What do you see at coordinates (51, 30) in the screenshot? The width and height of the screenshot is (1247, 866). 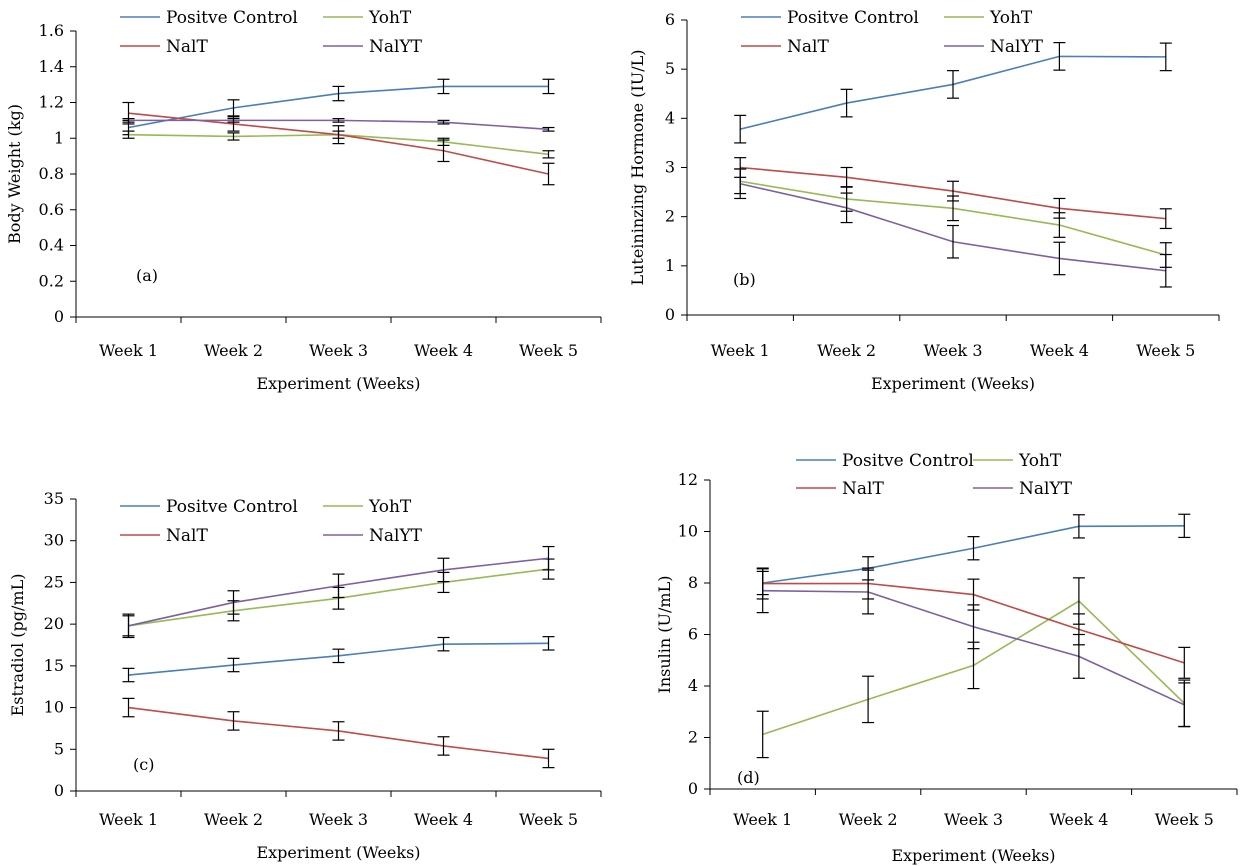 I see `y-tick-label: 1.6` at bounding box center [51, 30].